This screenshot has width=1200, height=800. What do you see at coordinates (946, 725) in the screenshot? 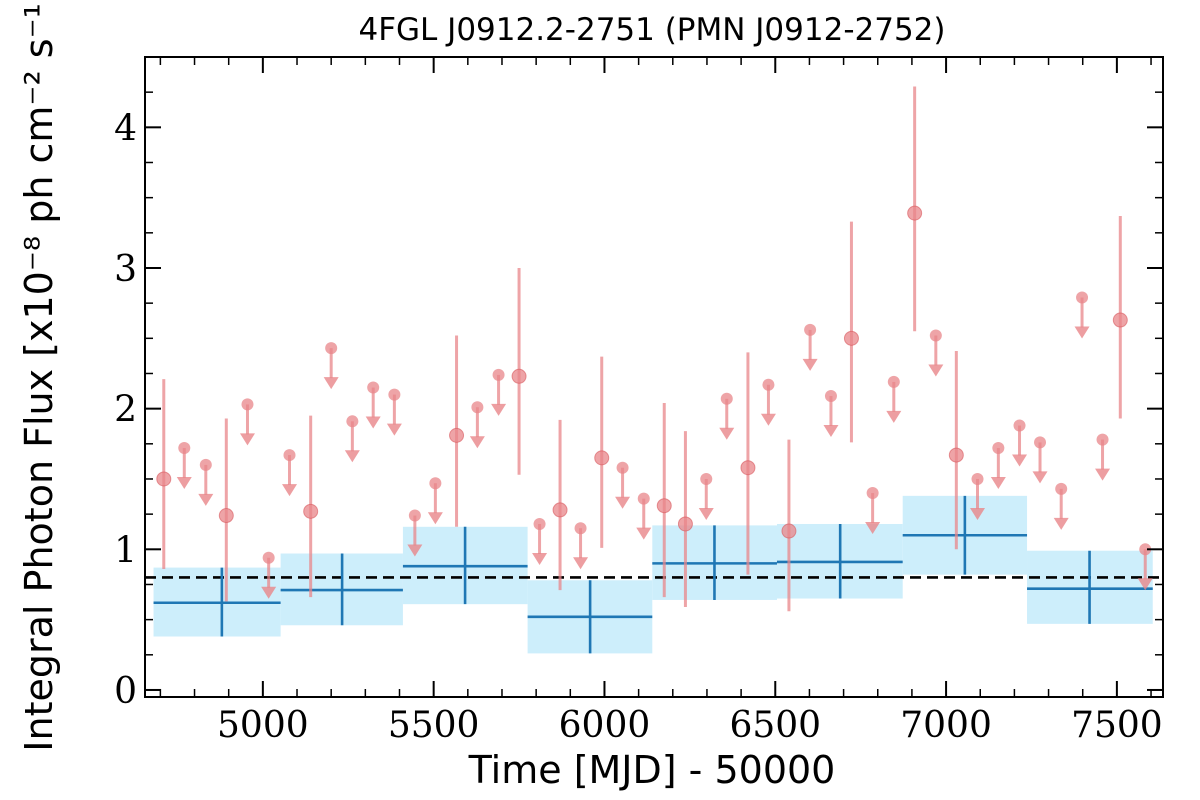
I see `x-tick-label: 7000` at bounding box center [946, 725].